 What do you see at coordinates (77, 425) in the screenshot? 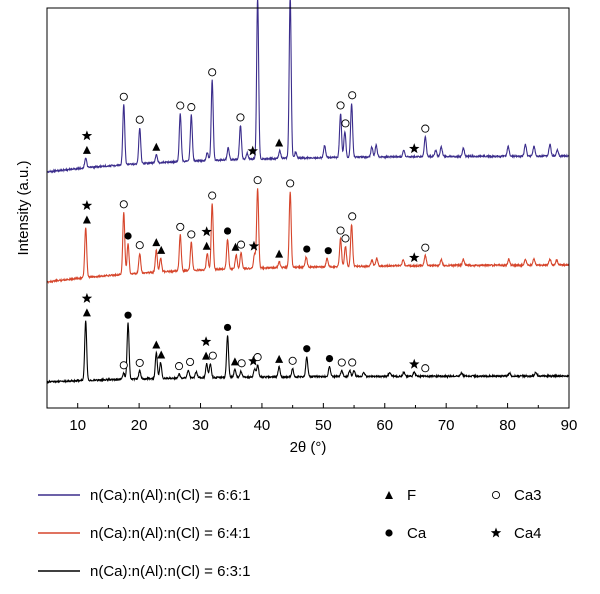
I see `x-tick-label: 10` at bounding box center [77, 425].